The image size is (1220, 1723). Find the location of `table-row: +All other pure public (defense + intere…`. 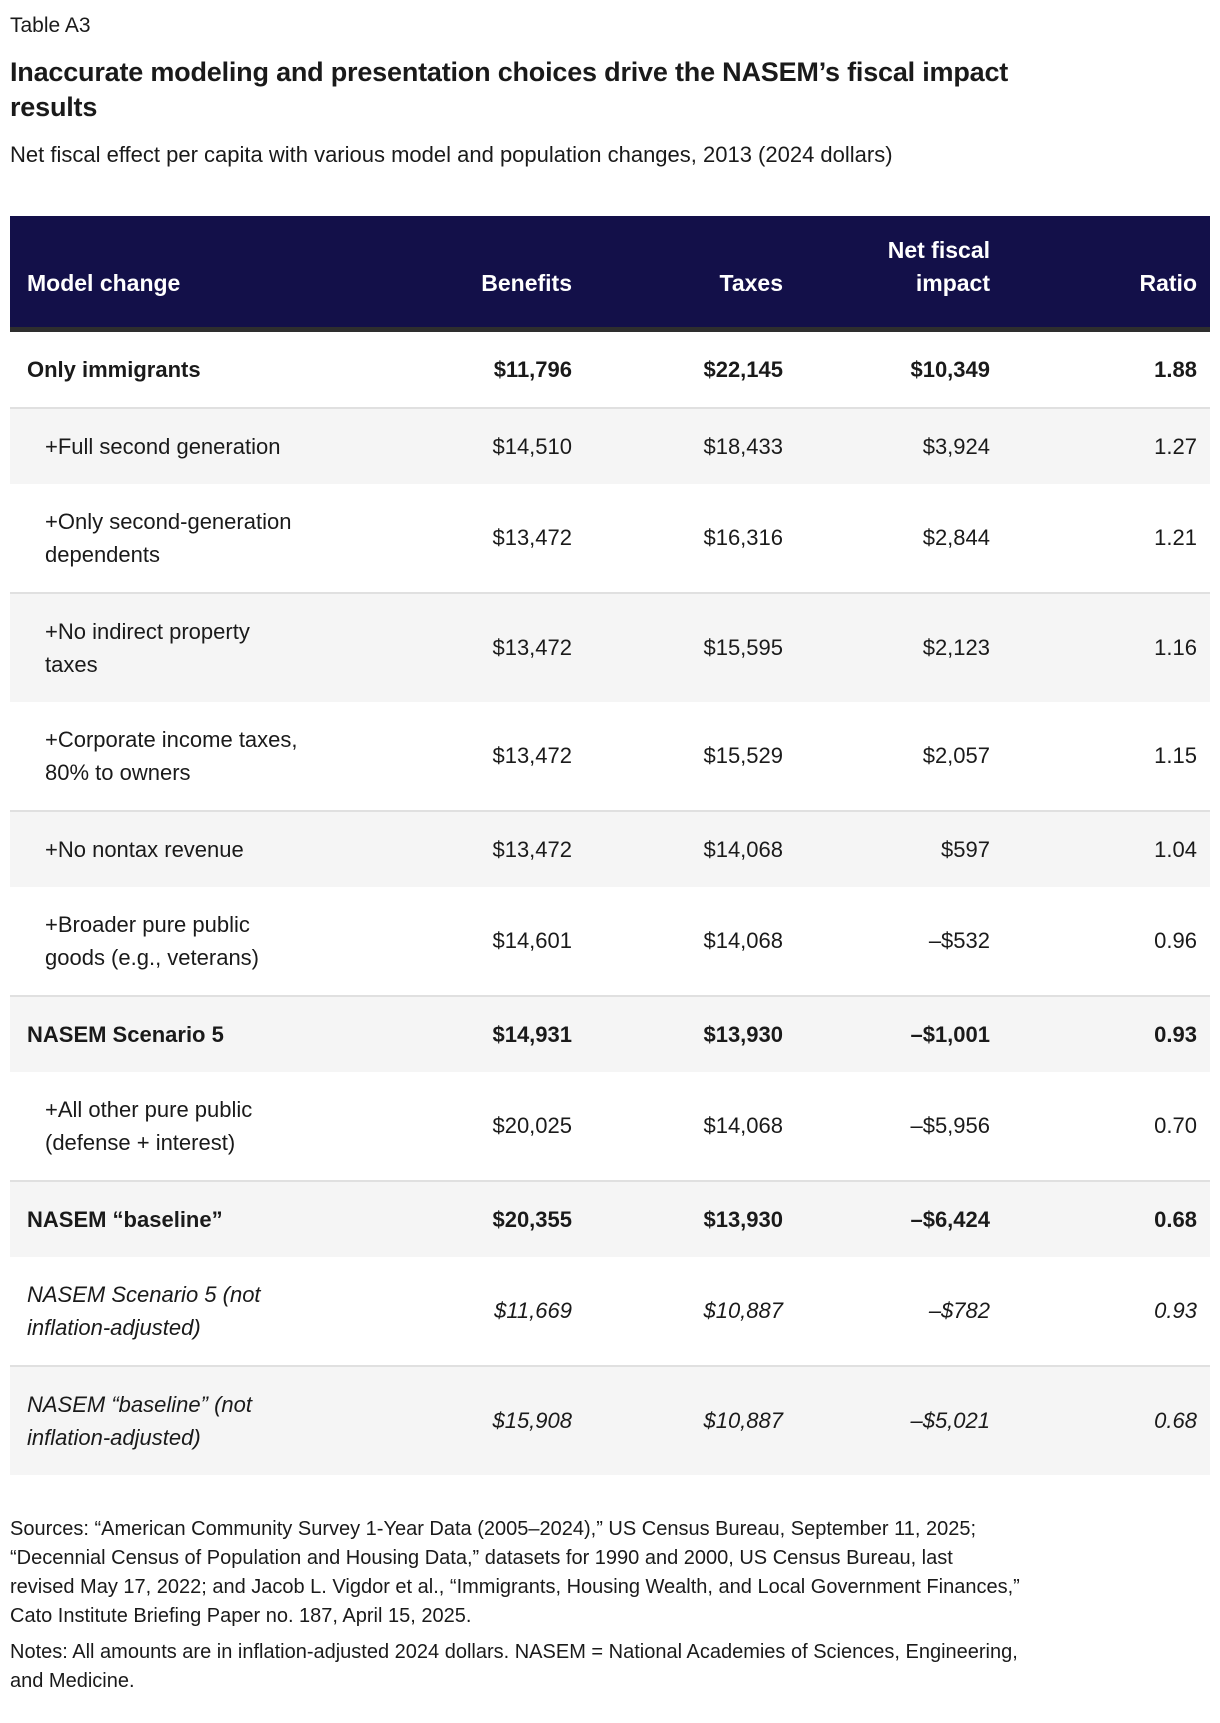

table-row: +All other pure public (defense + intere… is located at coordinates (610, 1126).